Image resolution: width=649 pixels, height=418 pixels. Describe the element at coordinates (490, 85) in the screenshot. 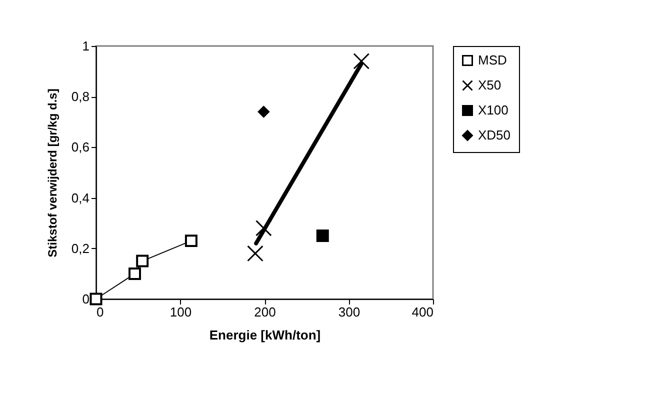

I see `legend-label: X50` at that location.